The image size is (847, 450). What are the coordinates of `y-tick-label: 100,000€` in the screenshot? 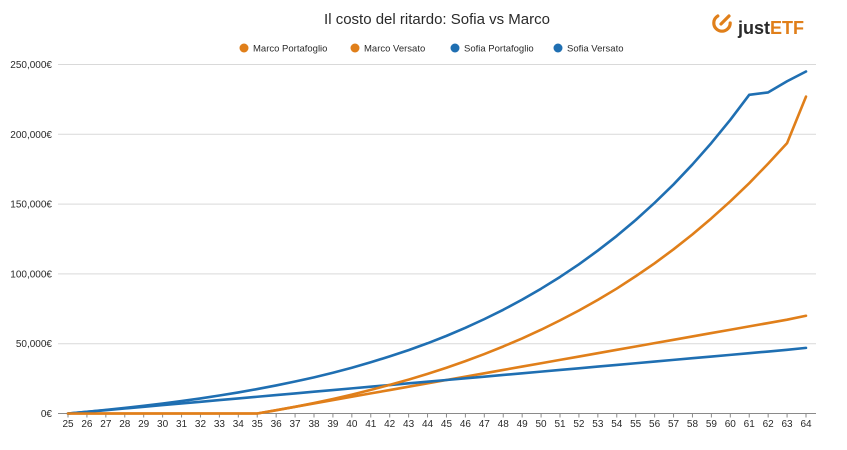 It's located at (31, 274).